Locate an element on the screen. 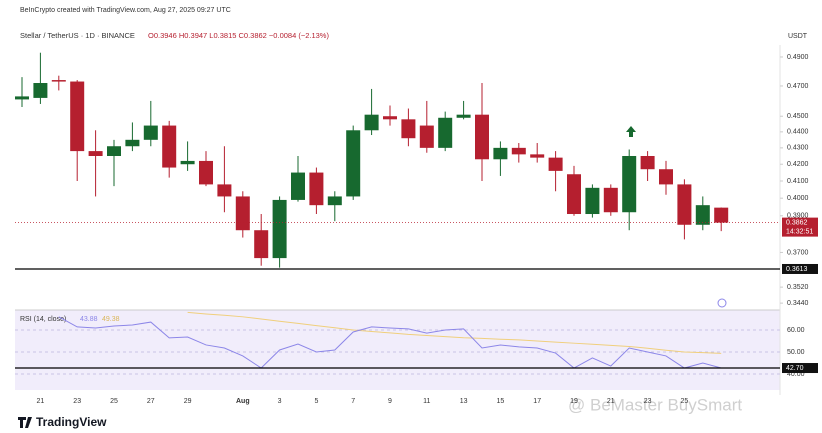 The image size is (822, 433). rsi-ma-line is located at coordinates (454, 332).